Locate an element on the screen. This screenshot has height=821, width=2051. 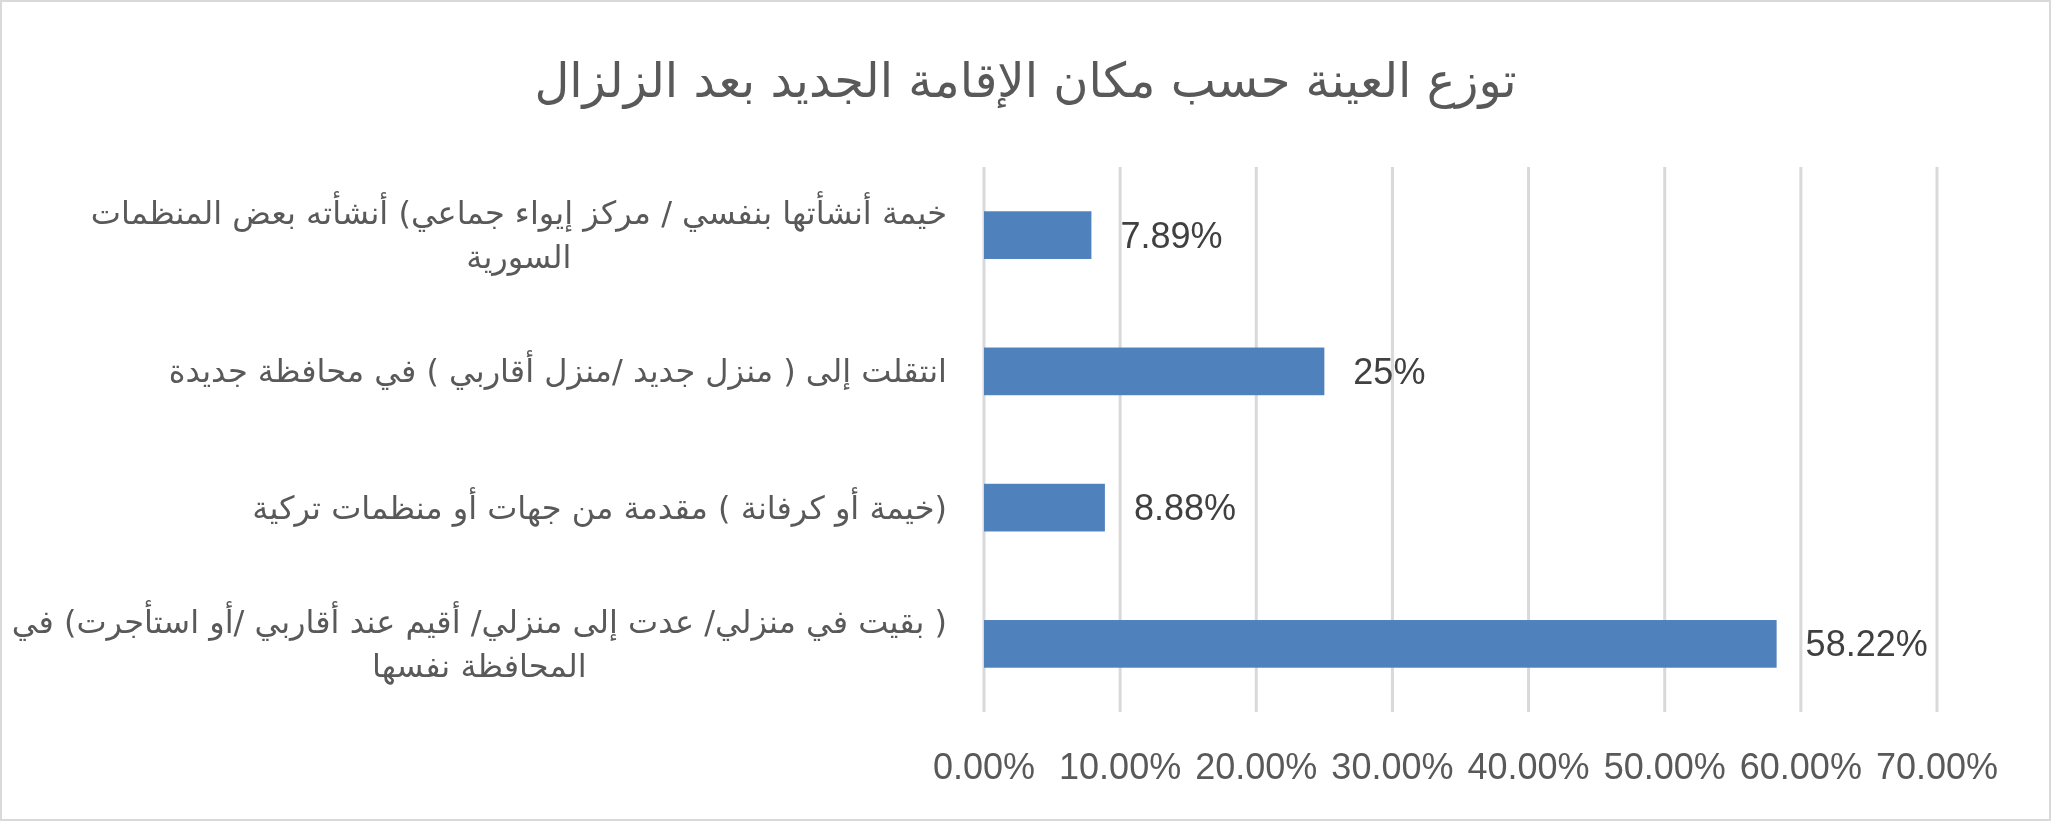
data-label: 25% is located at coordinates (1389, 371).